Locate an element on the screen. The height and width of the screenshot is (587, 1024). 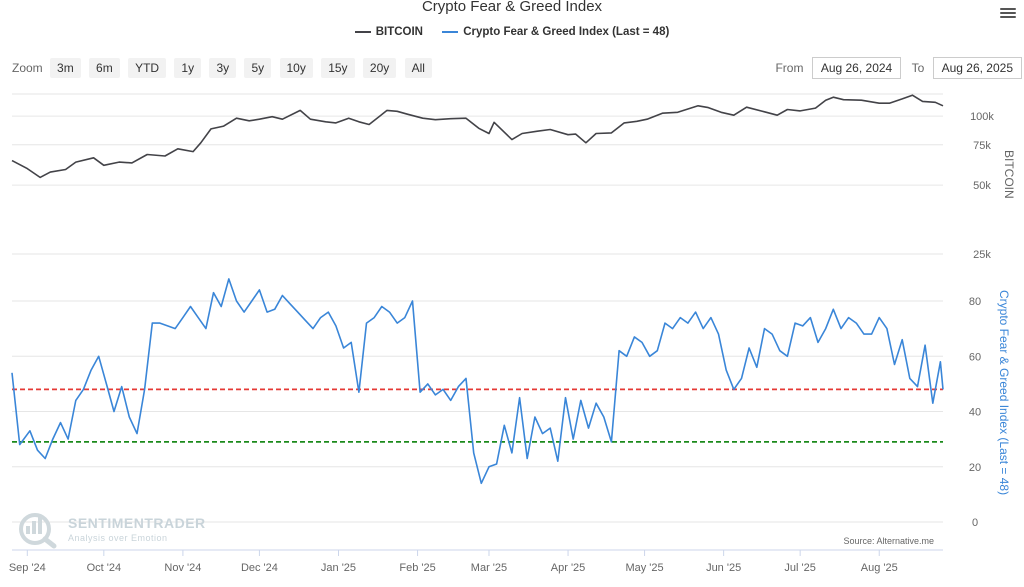
legend-label-fear-greed: Crypto Fear & Greed Index (Last = 48) is located at coordinates (566, 32).